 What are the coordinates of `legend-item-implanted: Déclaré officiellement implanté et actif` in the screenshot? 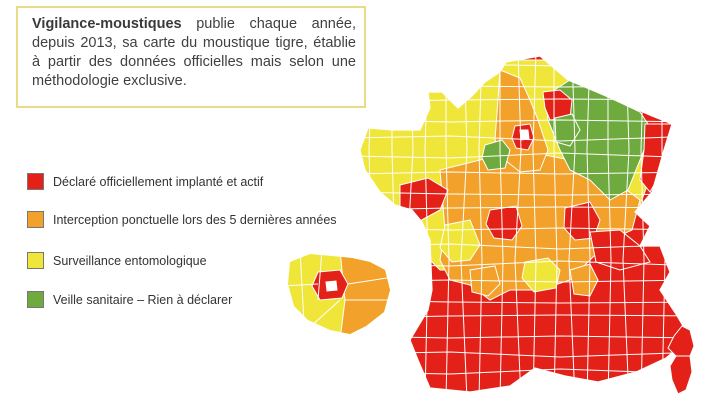 It's located at (145, 181).